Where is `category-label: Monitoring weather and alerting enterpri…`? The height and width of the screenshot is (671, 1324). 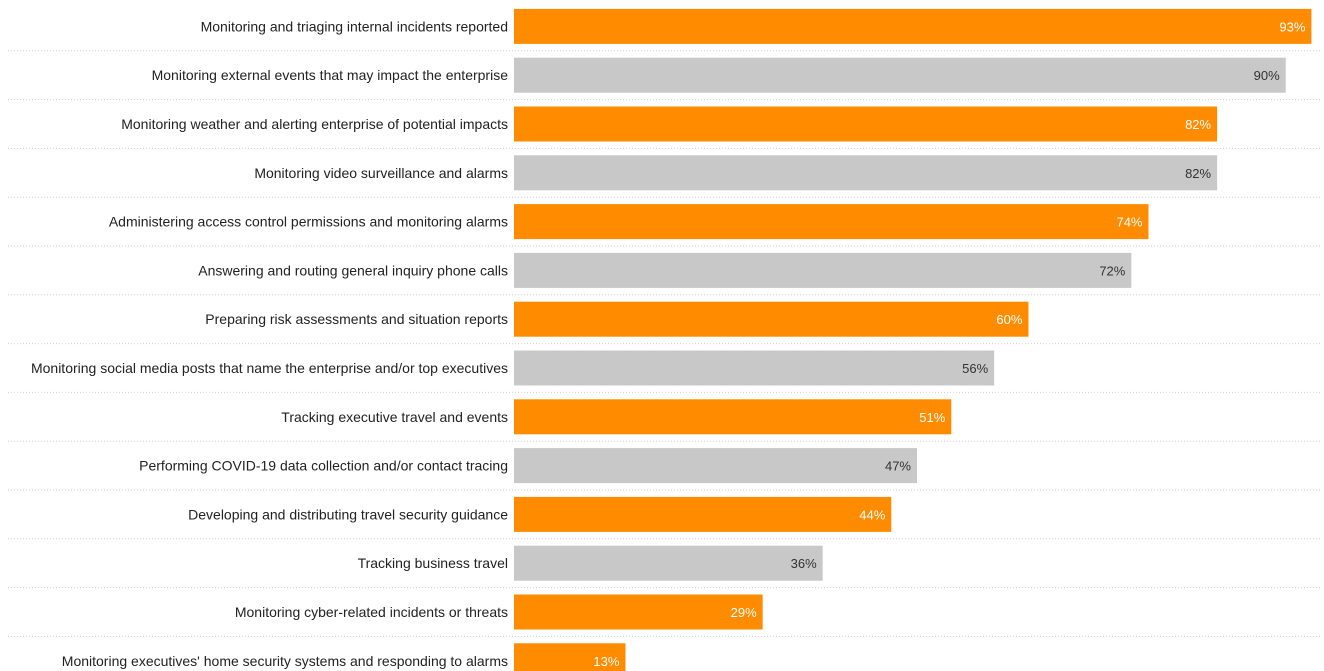 category-label: Monitoring weather and alerting enterpri… is located at coordinates (314, 124).